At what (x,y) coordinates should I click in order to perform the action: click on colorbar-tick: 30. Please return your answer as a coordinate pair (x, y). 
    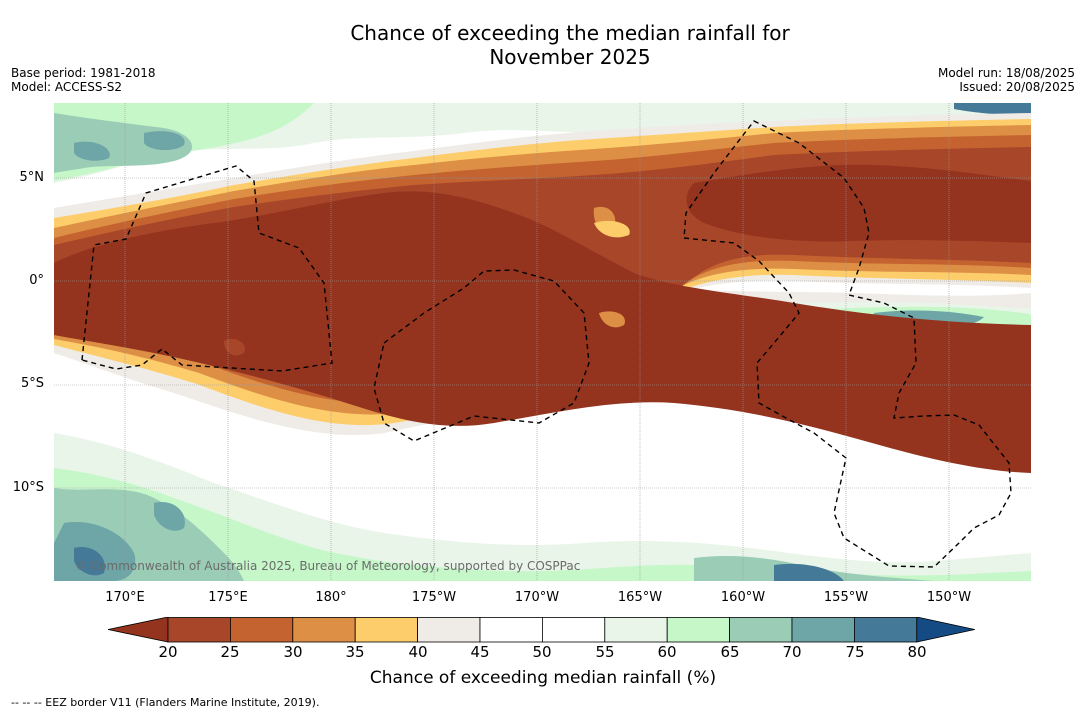
    Looking at the image, I should click on (293, 652).